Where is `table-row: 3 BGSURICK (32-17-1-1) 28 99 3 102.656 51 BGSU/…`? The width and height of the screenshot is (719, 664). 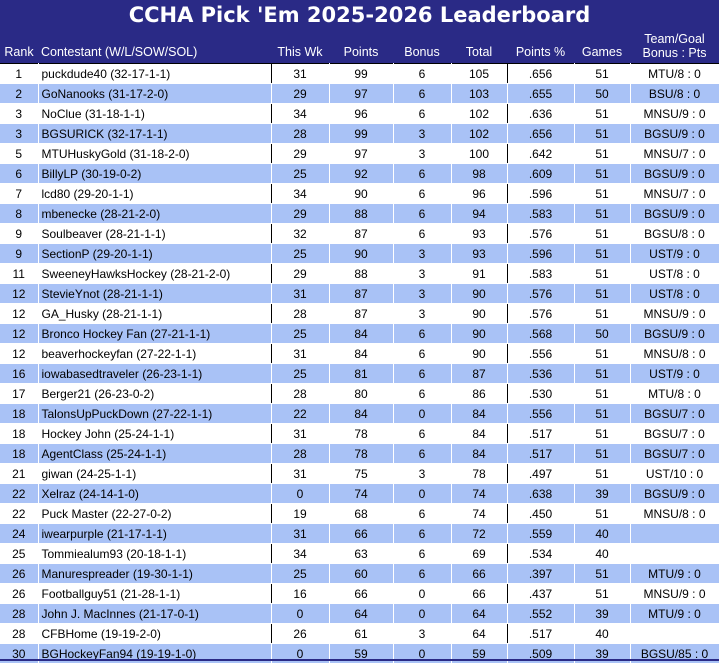
table-row: 3 BGSURICK (32-17-1-1) 28 99 3 102.656 51 BGSU/… is located at coordinates (359, 133).